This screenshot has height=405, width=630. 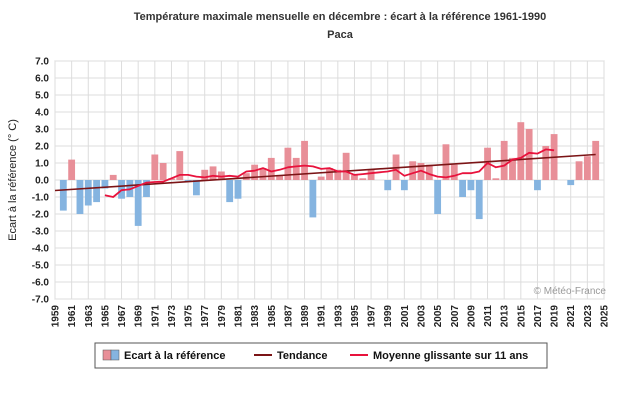 What do you see at coordinates (105, 316) in the screenshot?
I see `x-tick-label: 1965` at bounding box center [105, 316].